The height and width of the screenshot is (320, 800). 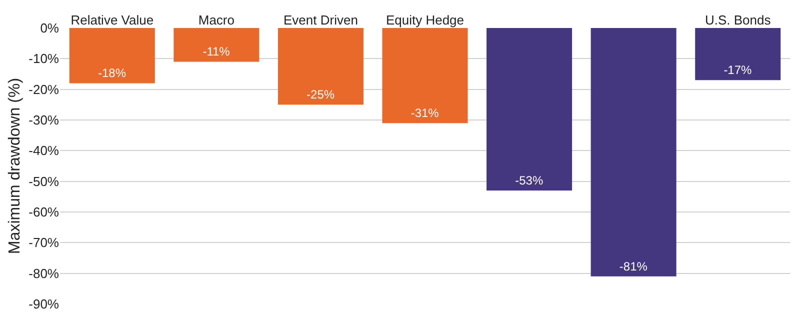 I want to click on data-label: -25%, so click(x=320, y=95).